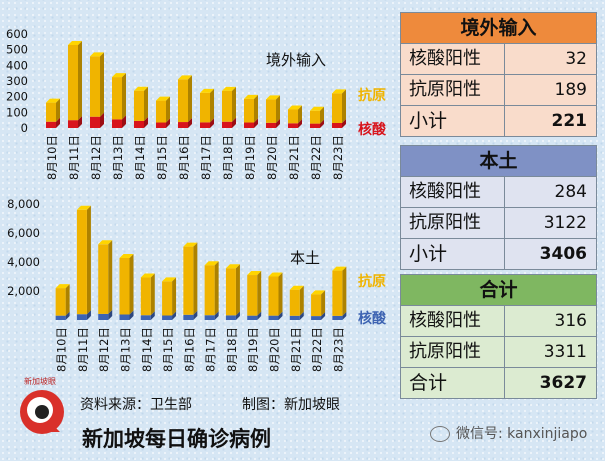 This screenshot has width=605, height=461. What do you see at coordinates (296, 60) in the screenshot?
I see `chart-title: 境外输入` at bounding box center [296, 60].